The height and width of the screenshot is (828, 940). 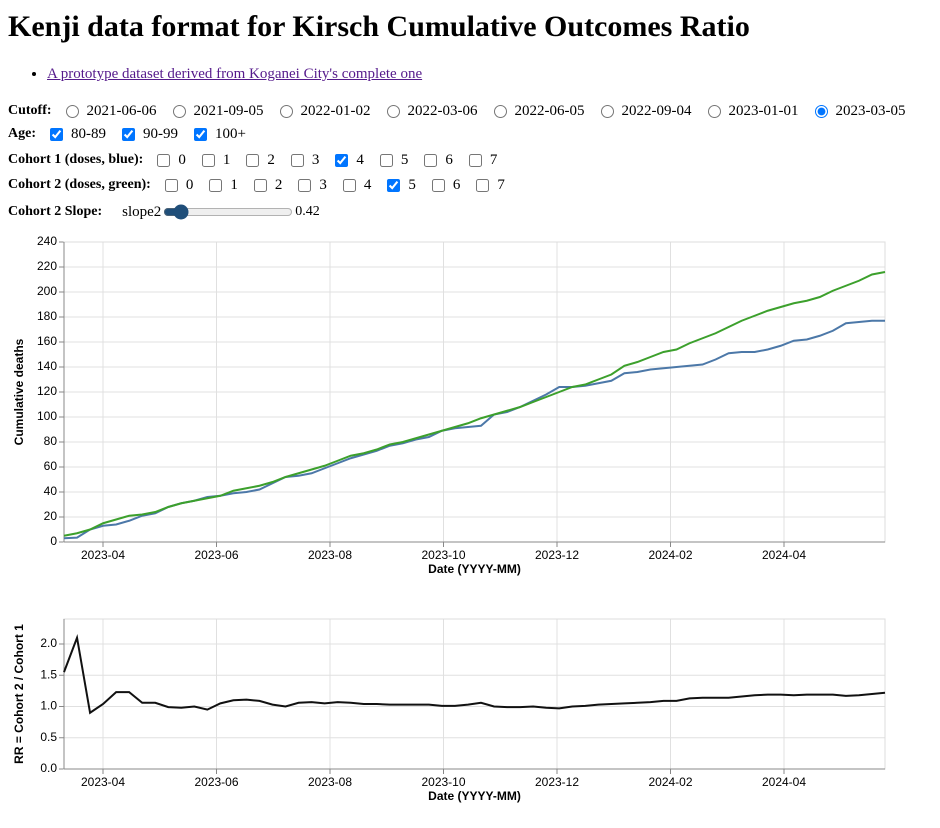 I want to click on option: 2021-06-06, so click(x=109, y=111).